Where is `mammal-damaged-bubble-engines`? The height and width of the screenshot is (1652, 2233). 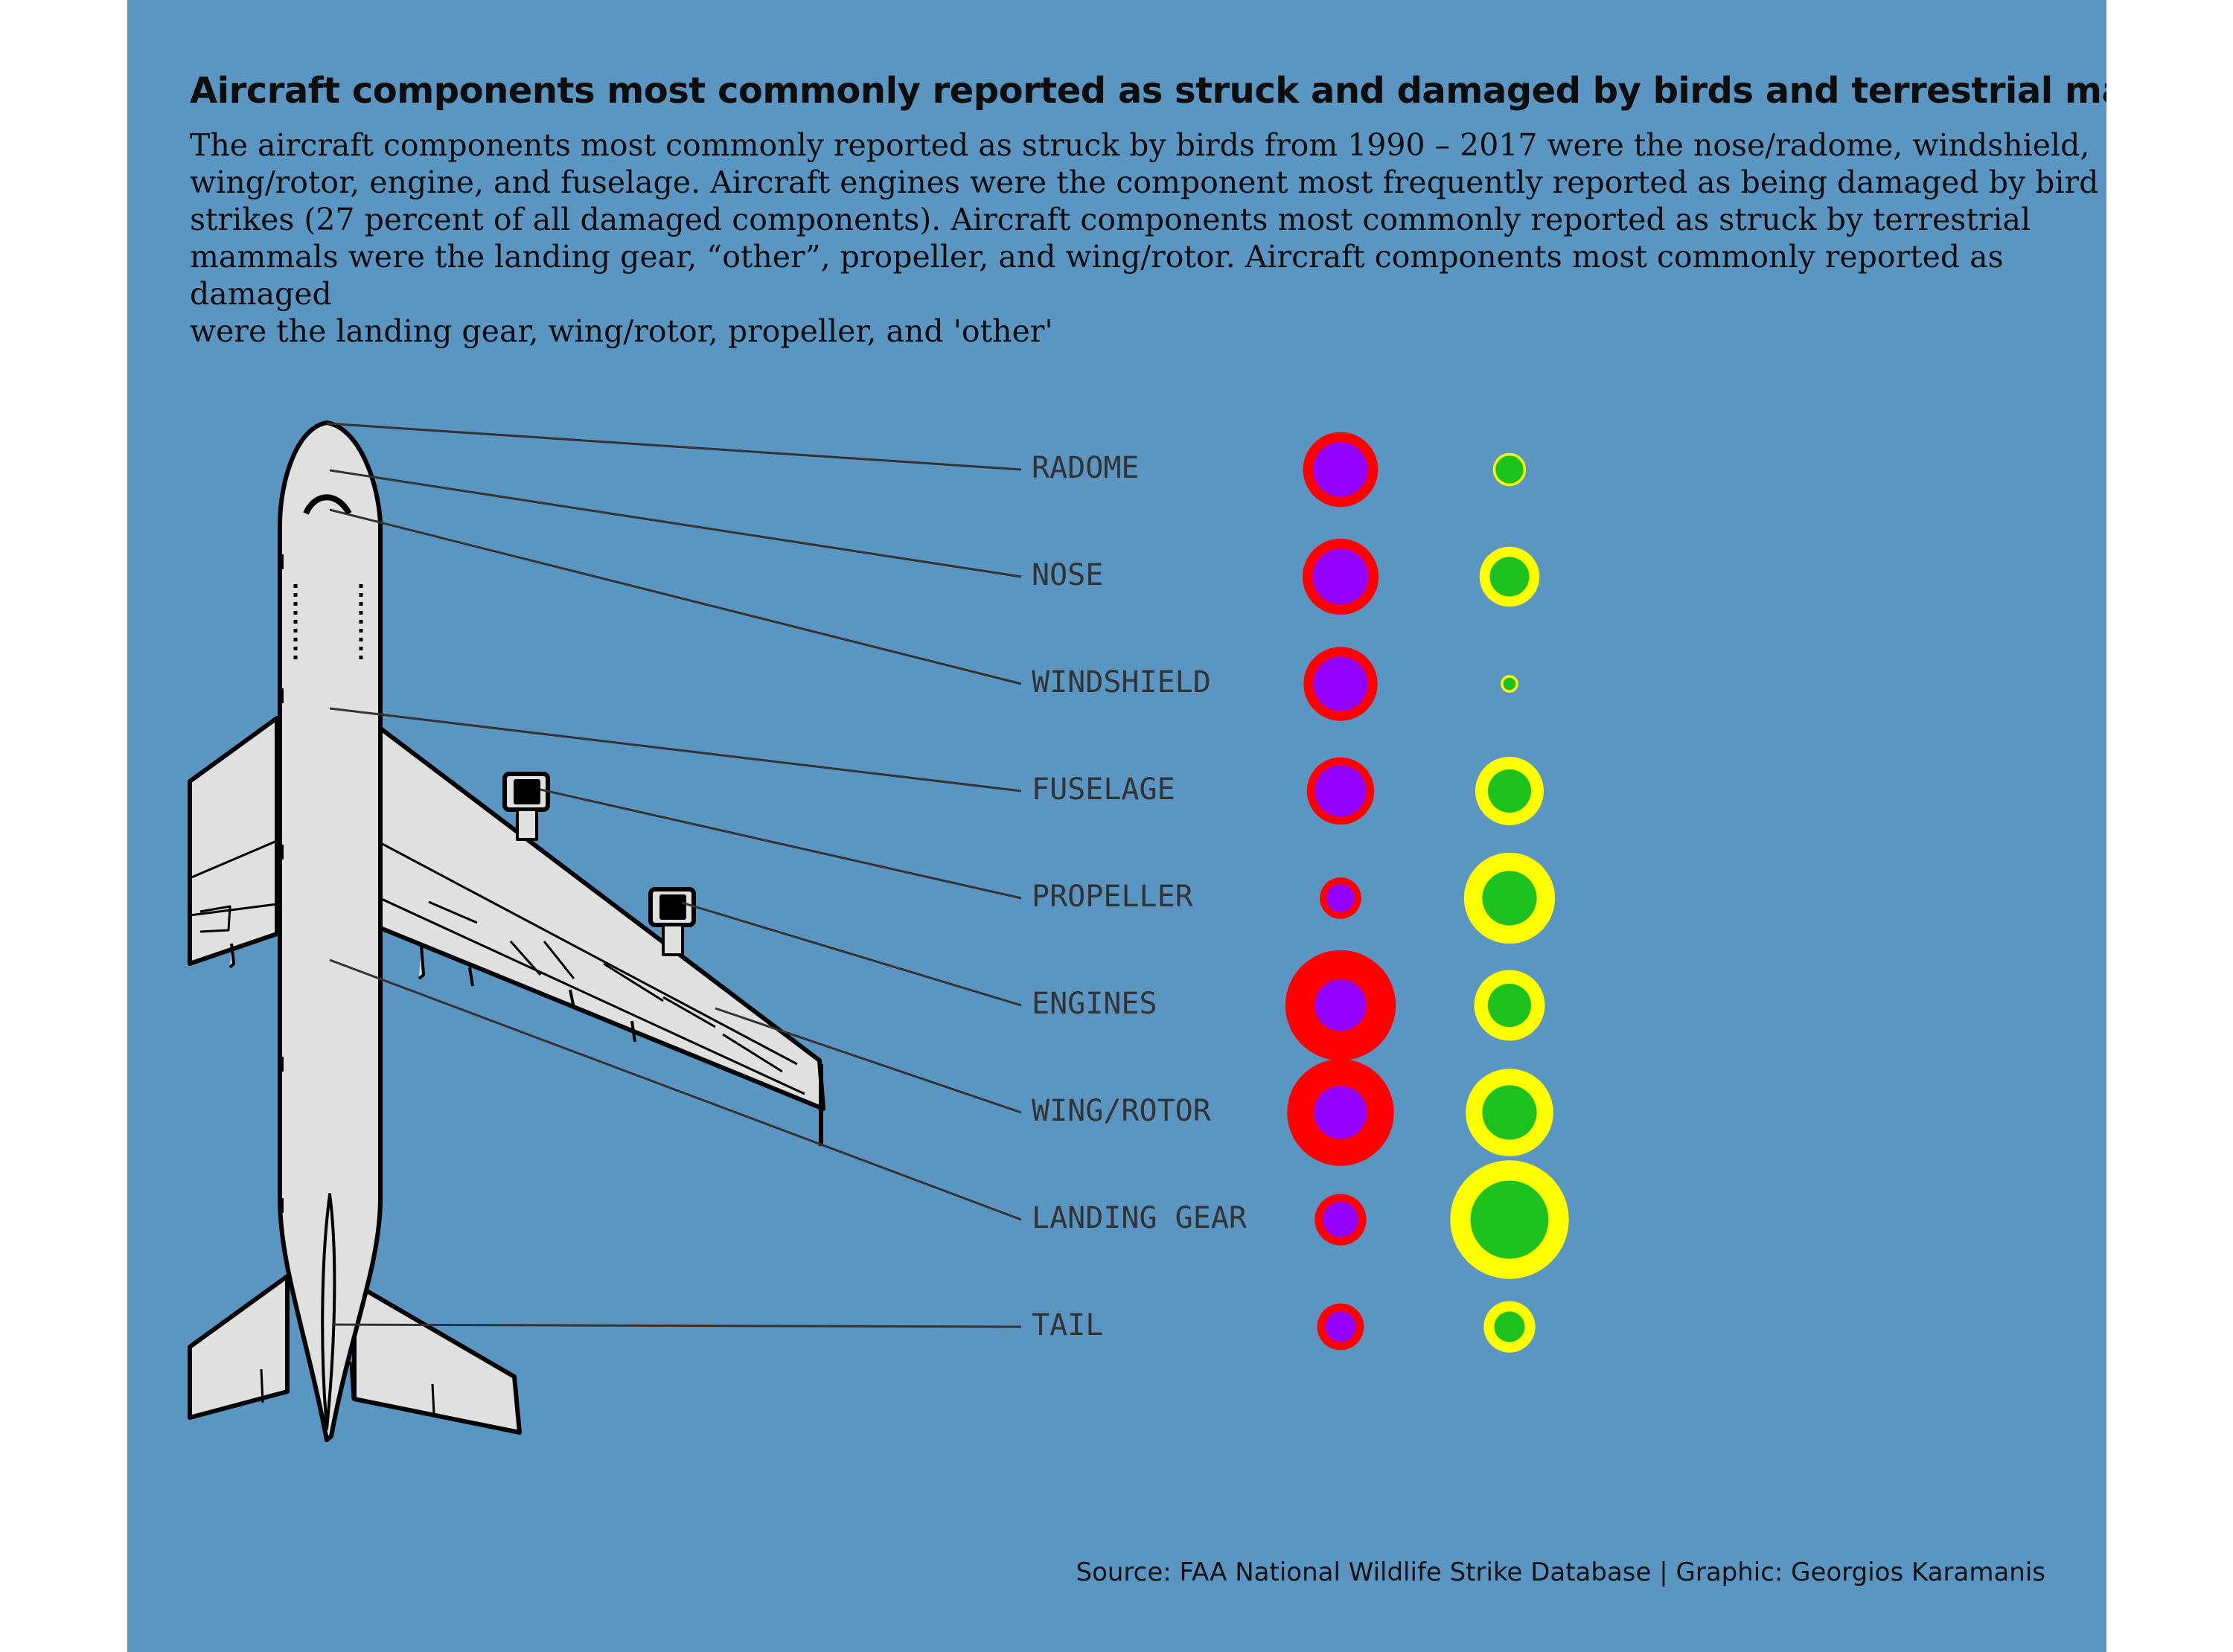
mammal-damaged-bubble-engines is located at coordinates (1509, 1005).